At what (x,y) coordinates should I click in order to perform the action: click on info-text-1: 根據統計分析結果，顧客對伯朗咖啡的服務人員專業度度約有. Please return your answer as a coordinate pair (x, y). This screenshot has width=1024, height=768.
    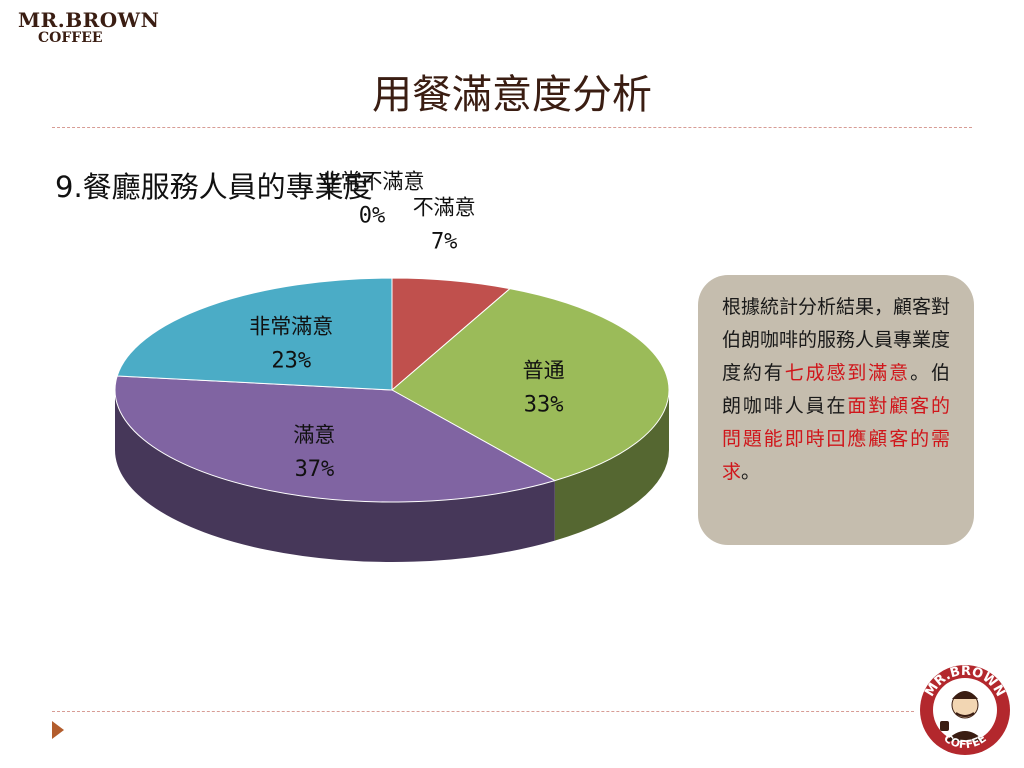
    Looking at the image, I should click on (836, 340).